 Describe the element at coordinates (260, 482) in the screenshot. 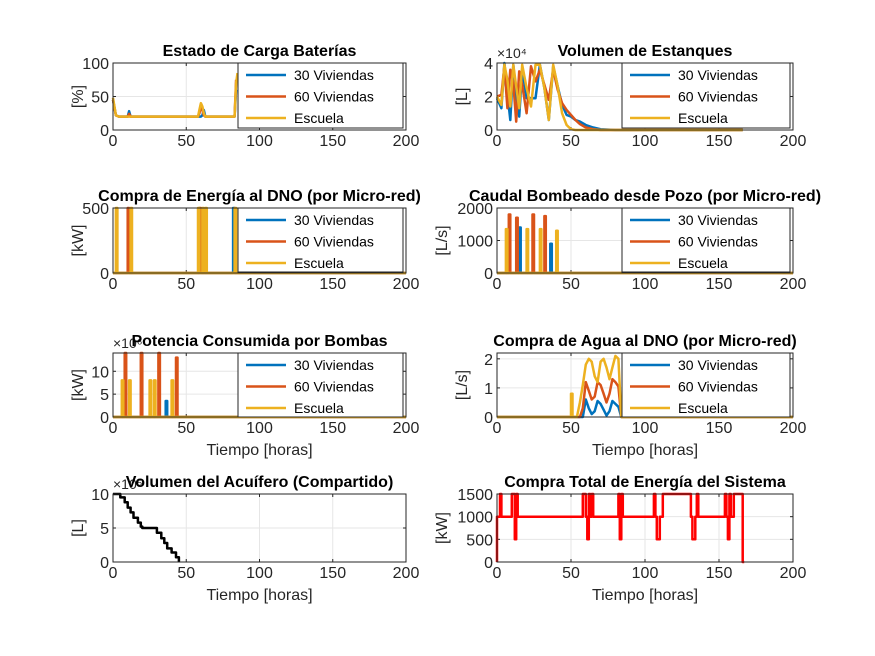

I see `chart-title: Volumen del Acuífero (Compartido)` at that location.